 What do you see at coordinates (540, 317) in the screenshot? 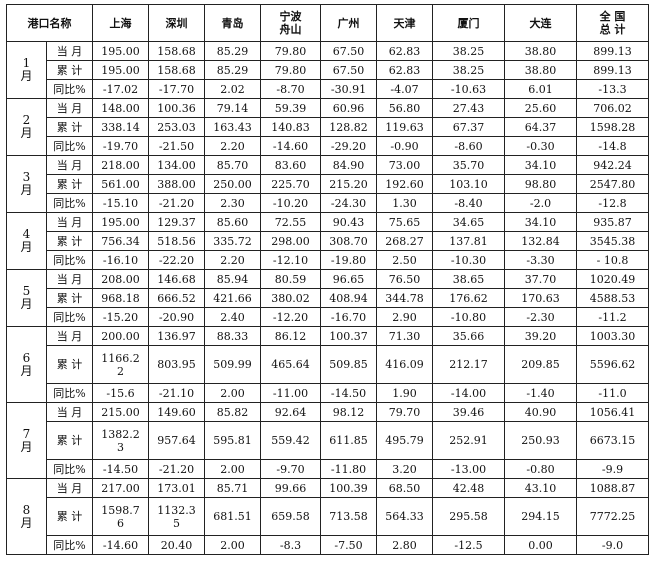
I see `value-cell: -2.30` at bounding box center [540, 317].